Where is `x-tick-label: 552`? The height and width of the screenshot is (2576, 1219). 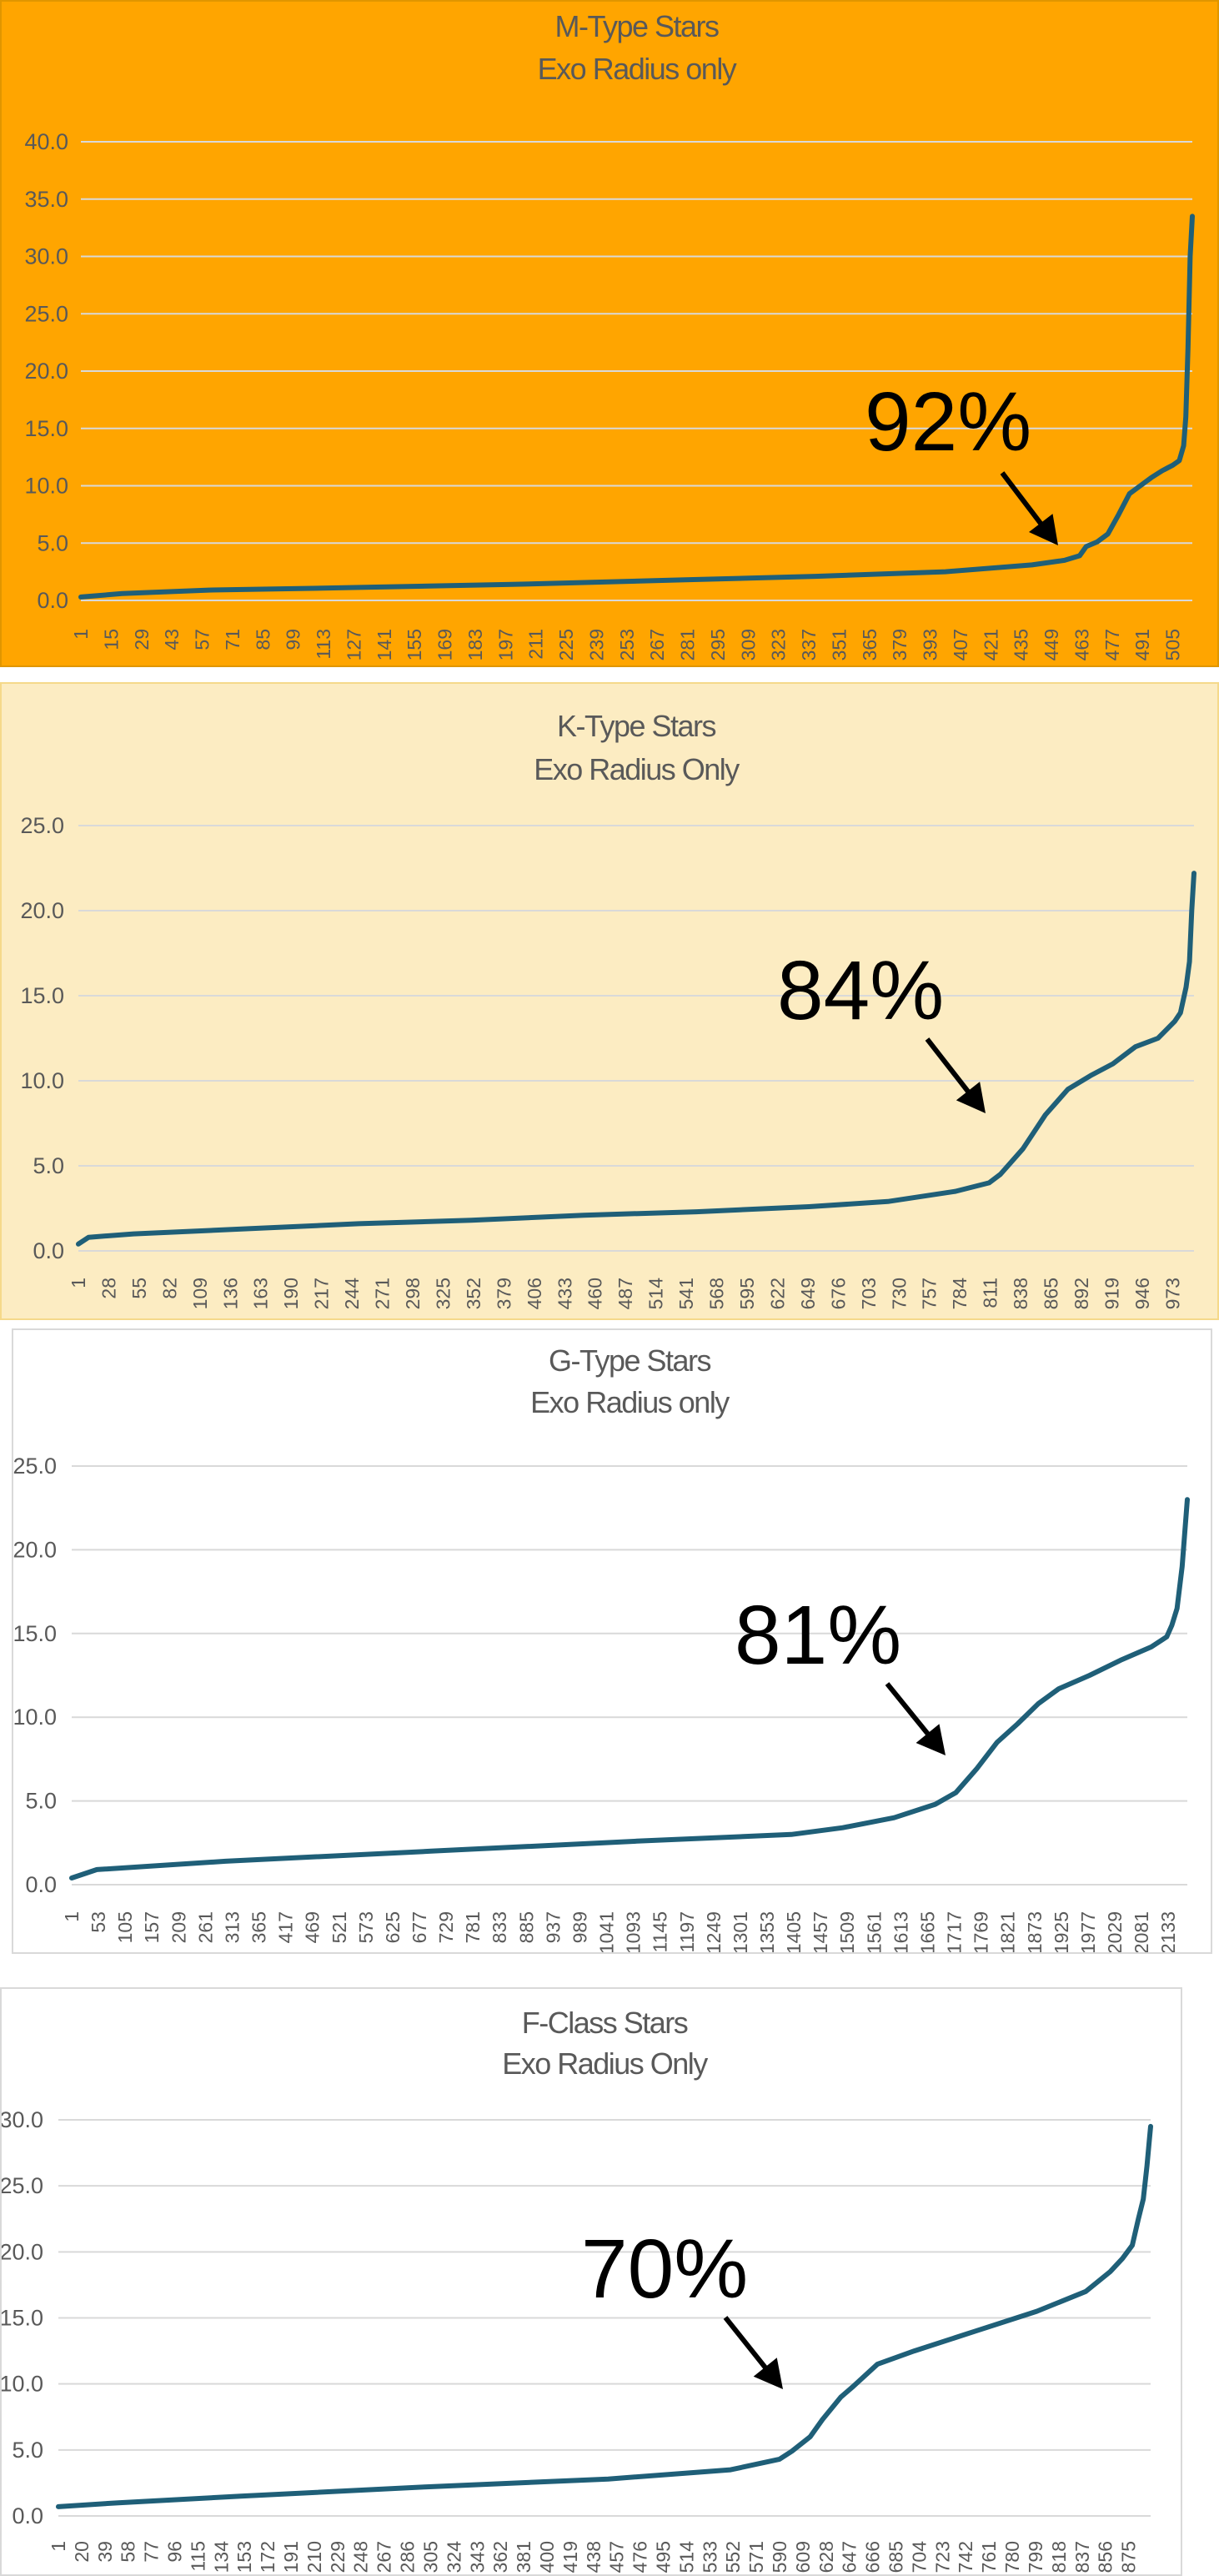 x-tick-label: 552 is located at coordinates (733, 2557).